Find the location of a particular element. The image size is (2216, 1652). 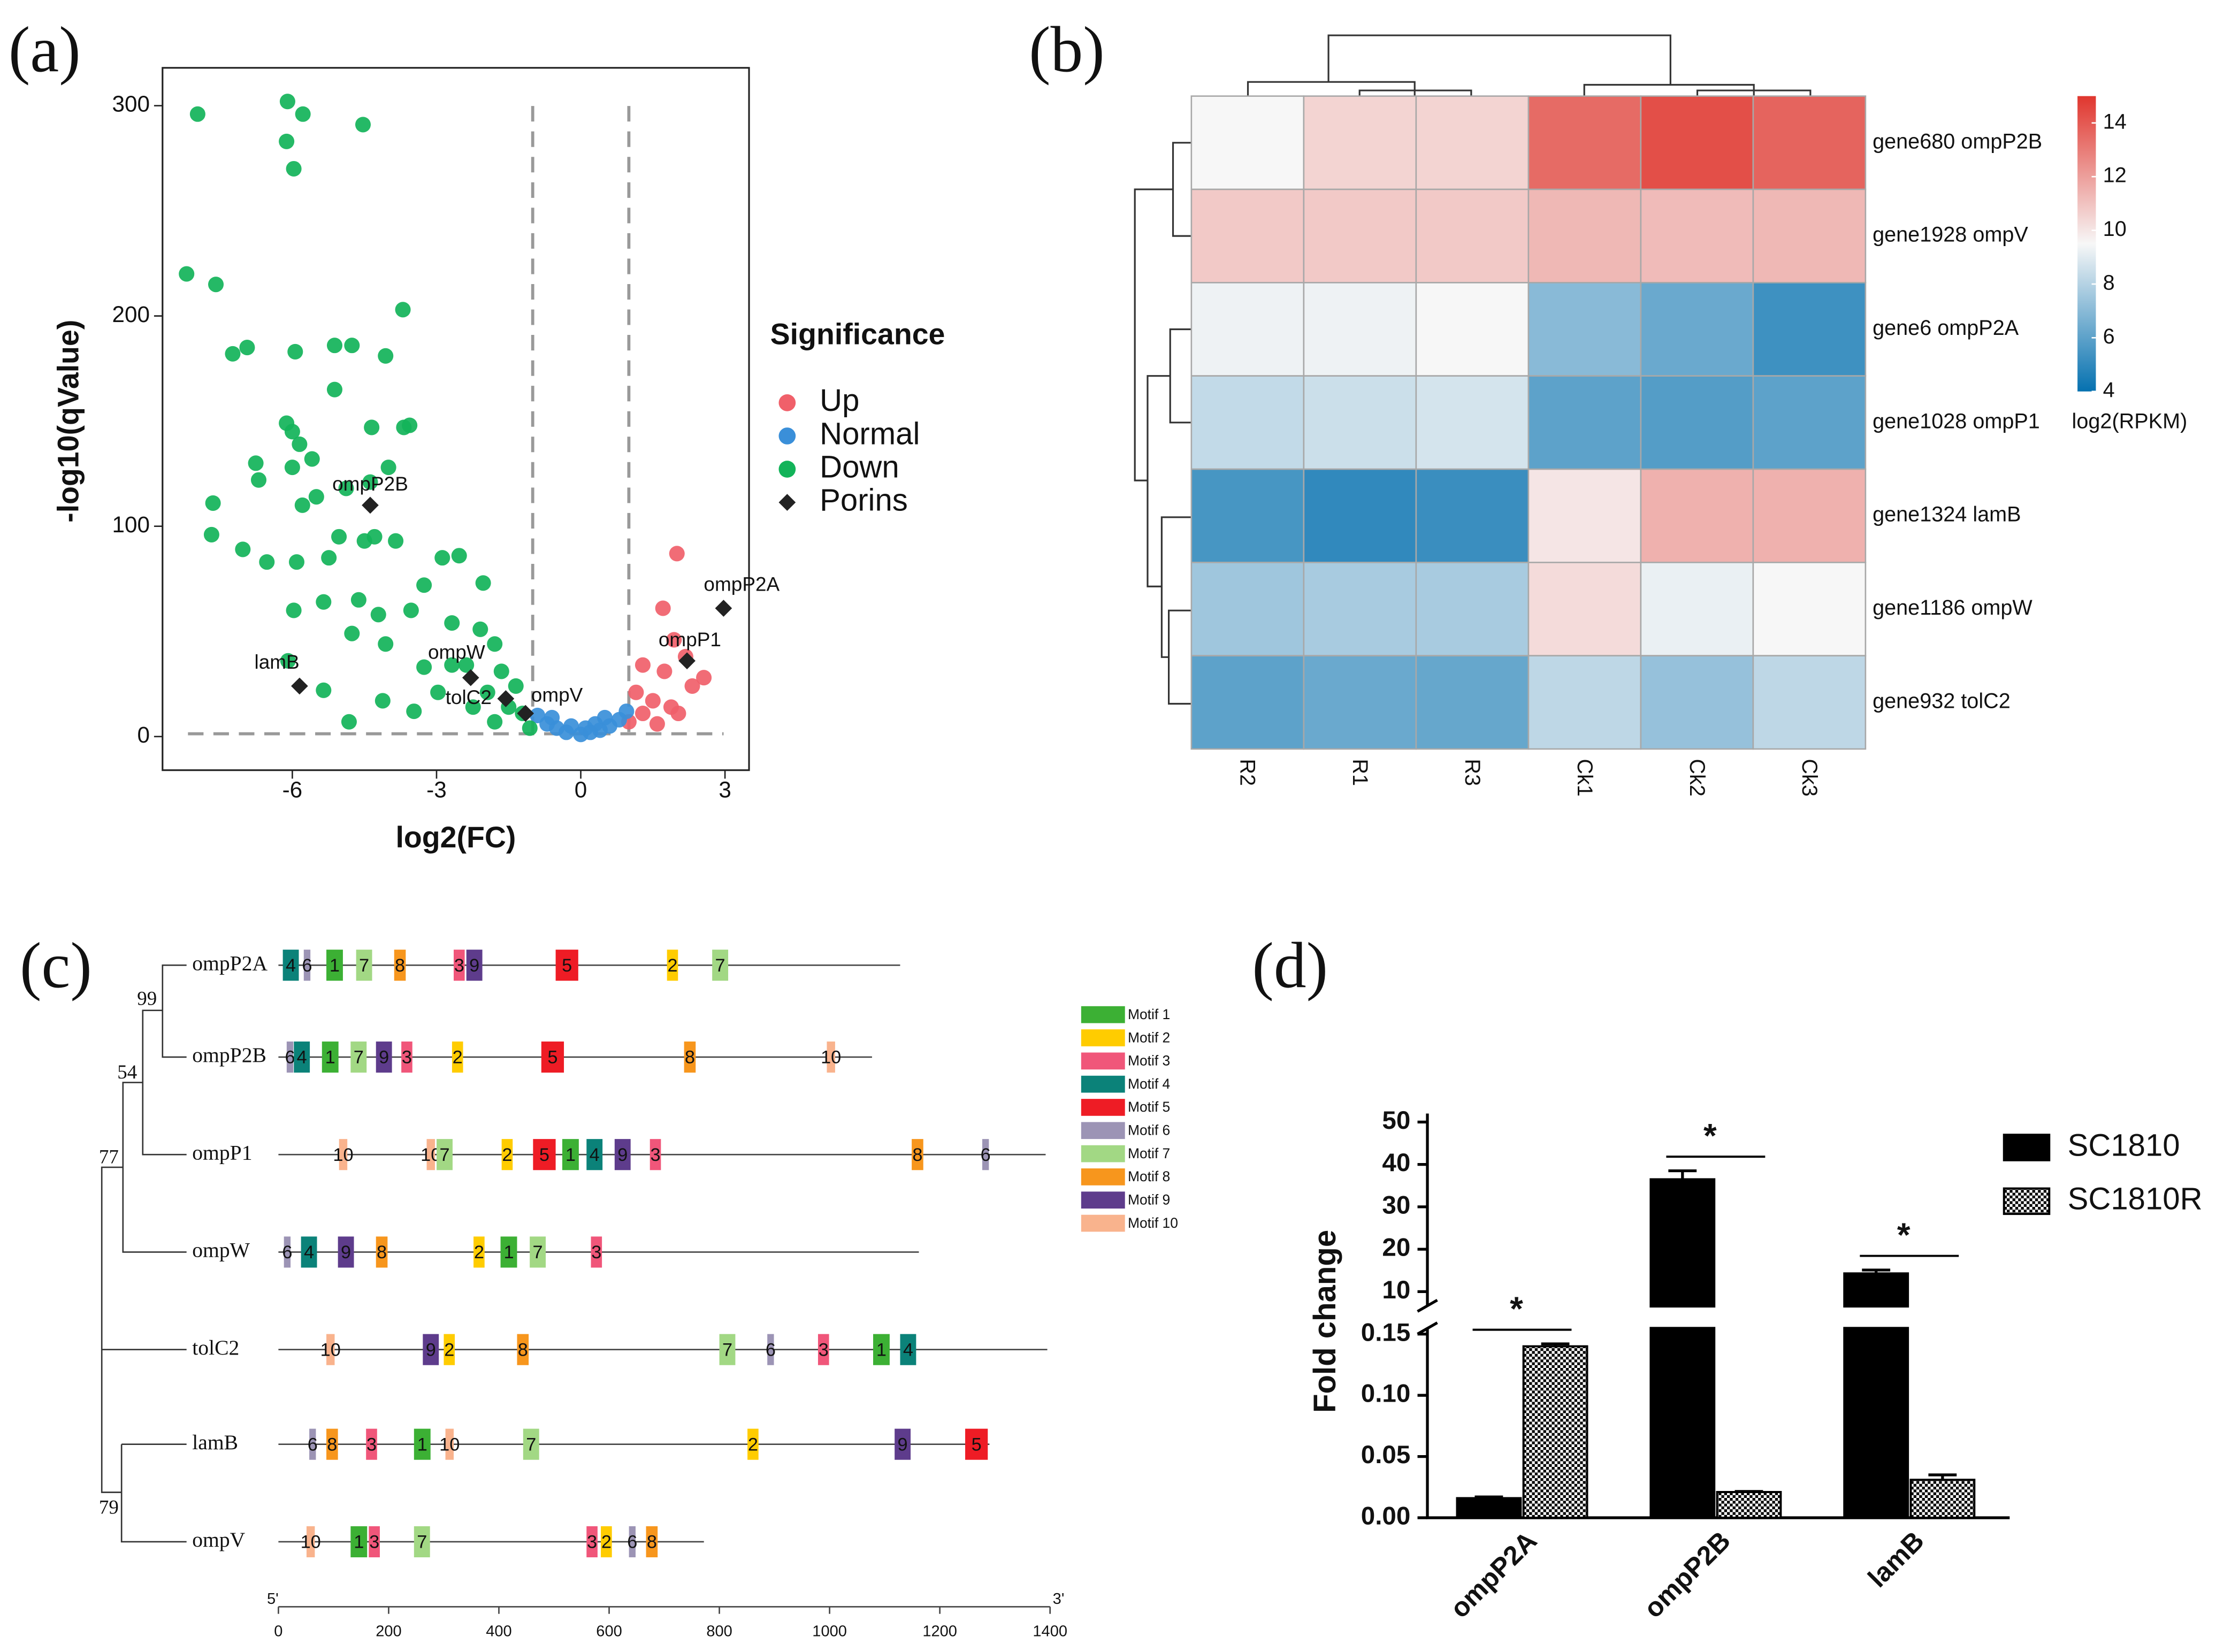

colorbar-tick-label: 14 is located at coordinates (2115, 121).